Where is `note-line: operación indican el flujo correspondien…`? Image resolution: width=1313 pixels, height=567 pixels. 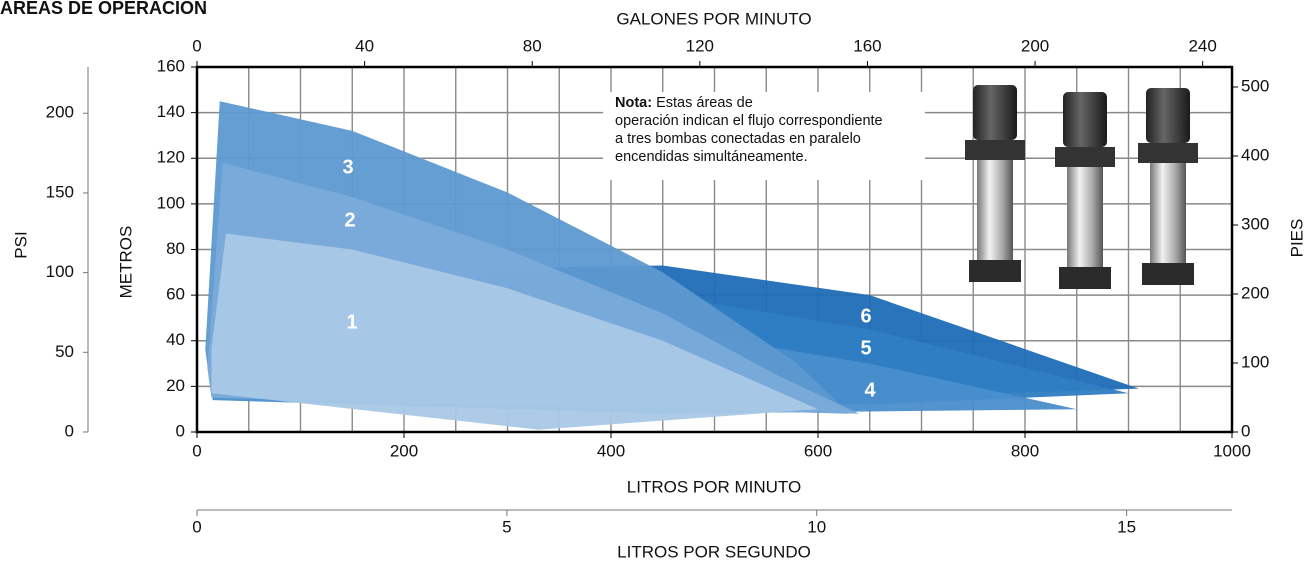 note-line: operación indican el flujo correspondien… is located at coordinates (749, 121).